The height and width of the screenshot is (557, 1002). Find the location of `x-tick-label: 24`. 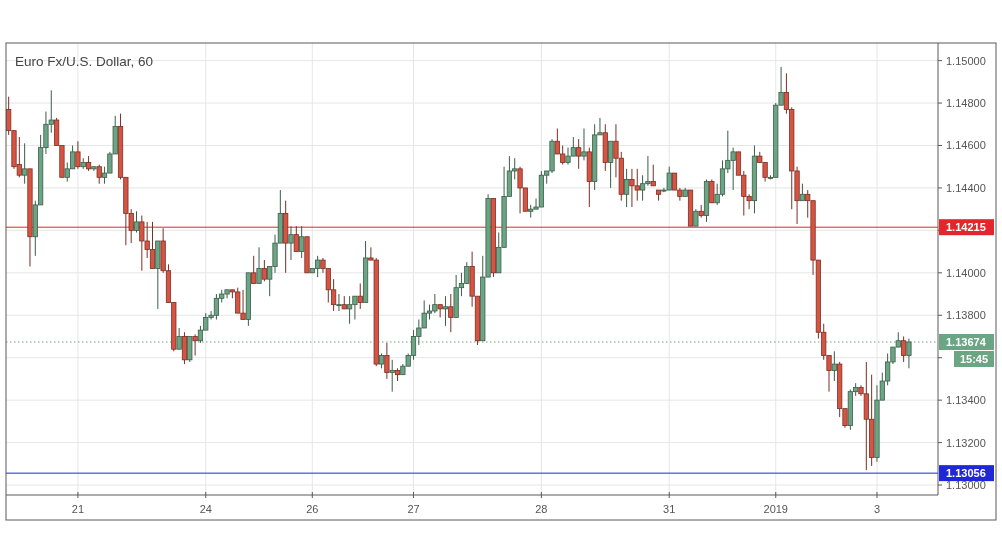

x-tick-label: 24 is located at coordinates (205, 509).